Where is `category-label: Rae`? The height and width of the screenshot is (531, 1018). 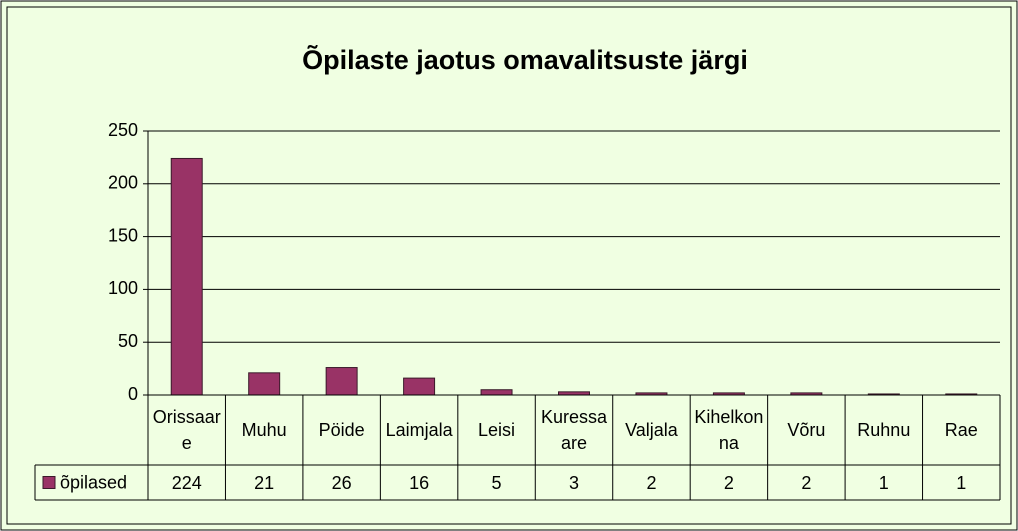
category-label: Rae is located at coordinates (961, 430).